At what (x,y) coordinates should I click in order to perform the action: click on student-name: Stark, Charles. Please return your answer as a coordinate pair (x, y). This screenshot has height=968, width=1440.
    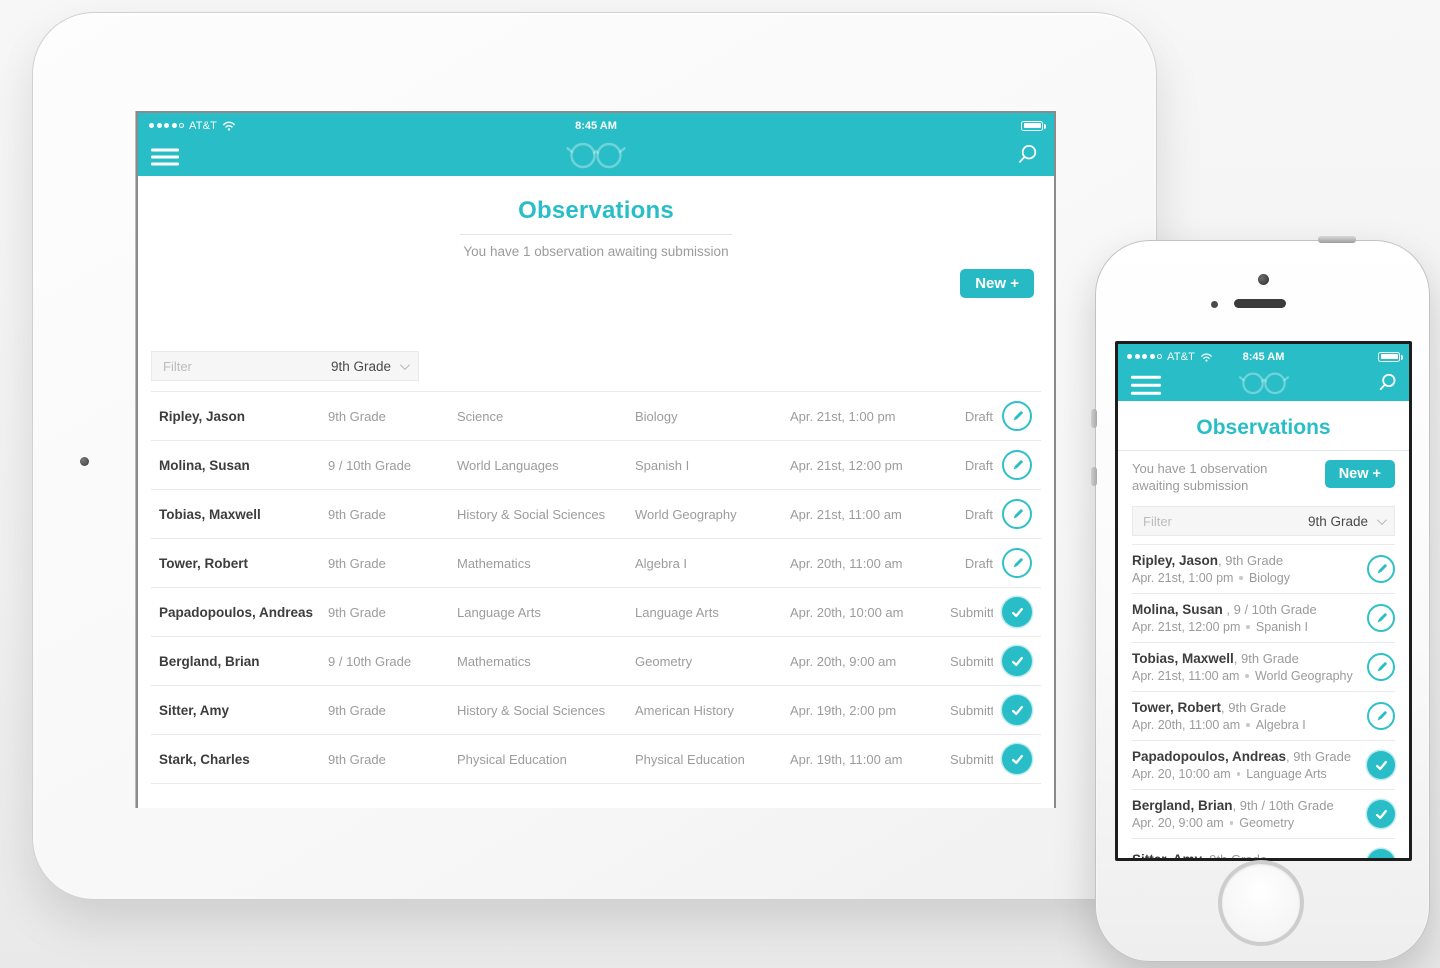
    Looking at the image, I should click on (204, 759).